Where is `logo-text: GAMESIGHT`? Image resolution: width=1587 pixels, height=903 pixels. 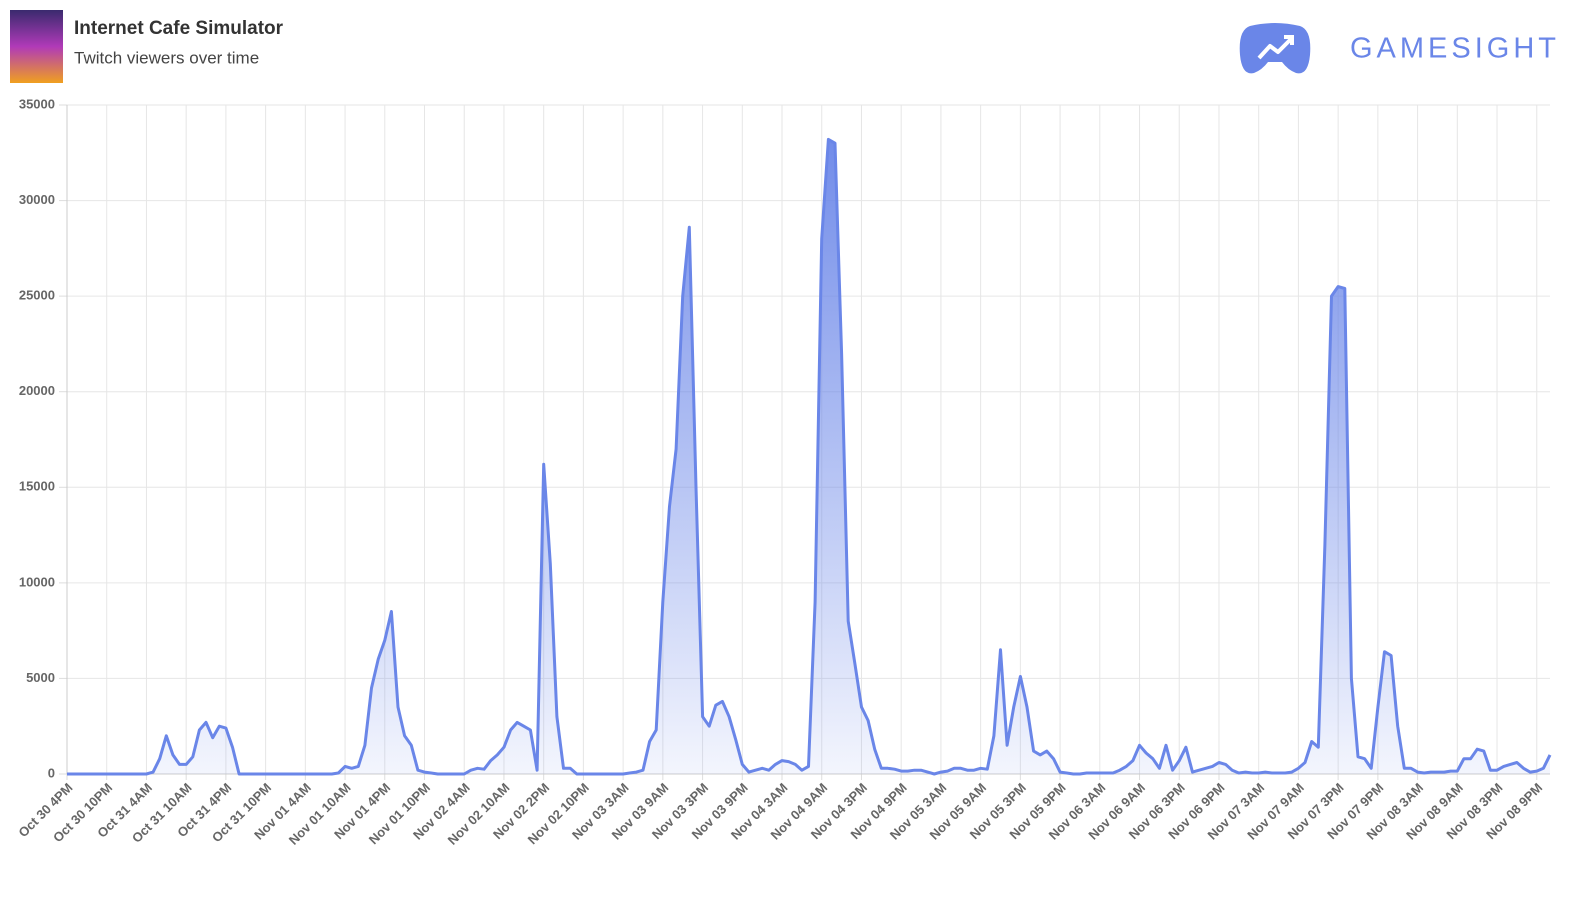 logo-text: GAMESIGHT is located at coordinates (1455, 49).